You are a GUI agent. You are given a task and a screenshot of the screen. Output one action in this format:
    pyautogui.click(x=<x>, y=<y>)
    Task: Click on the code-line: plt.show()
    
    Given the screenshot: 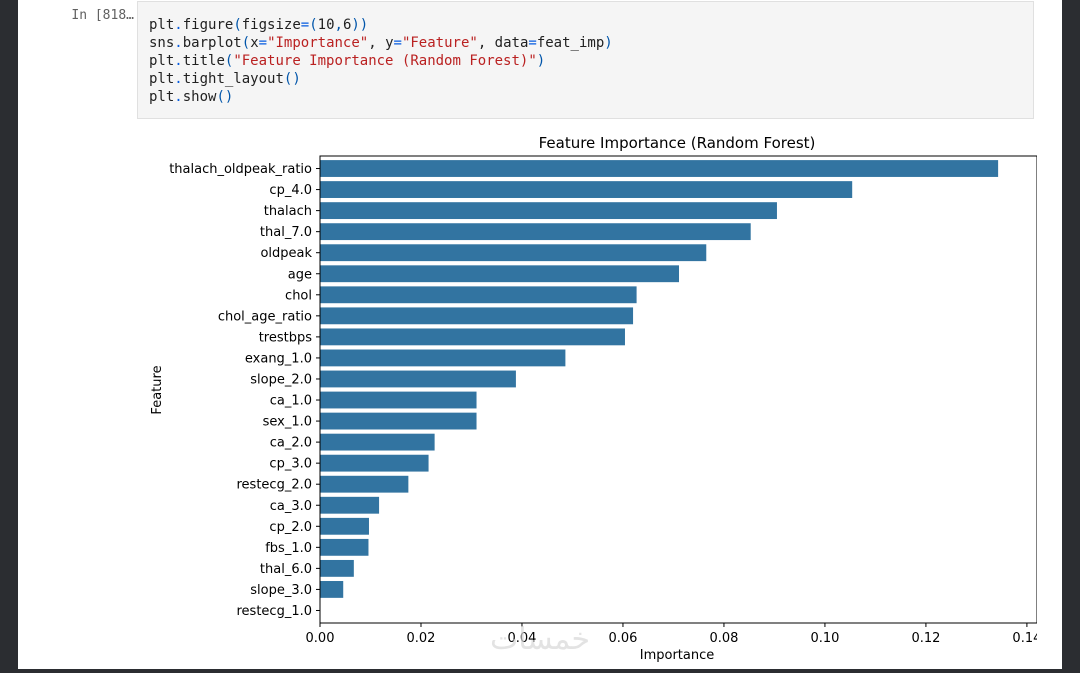 What is the action you would take?
    pyautogui.click(x=191, y=97)
    